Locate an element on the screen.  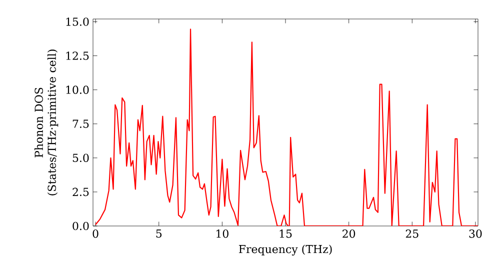
y-tick-label: 2.5 is located at coordinates (80, 192).